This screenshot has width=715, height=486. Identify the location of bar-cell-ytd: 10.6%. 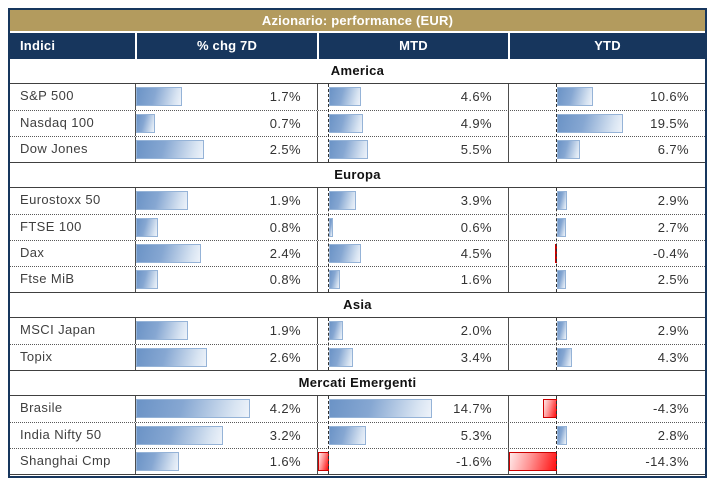
(606, 97).